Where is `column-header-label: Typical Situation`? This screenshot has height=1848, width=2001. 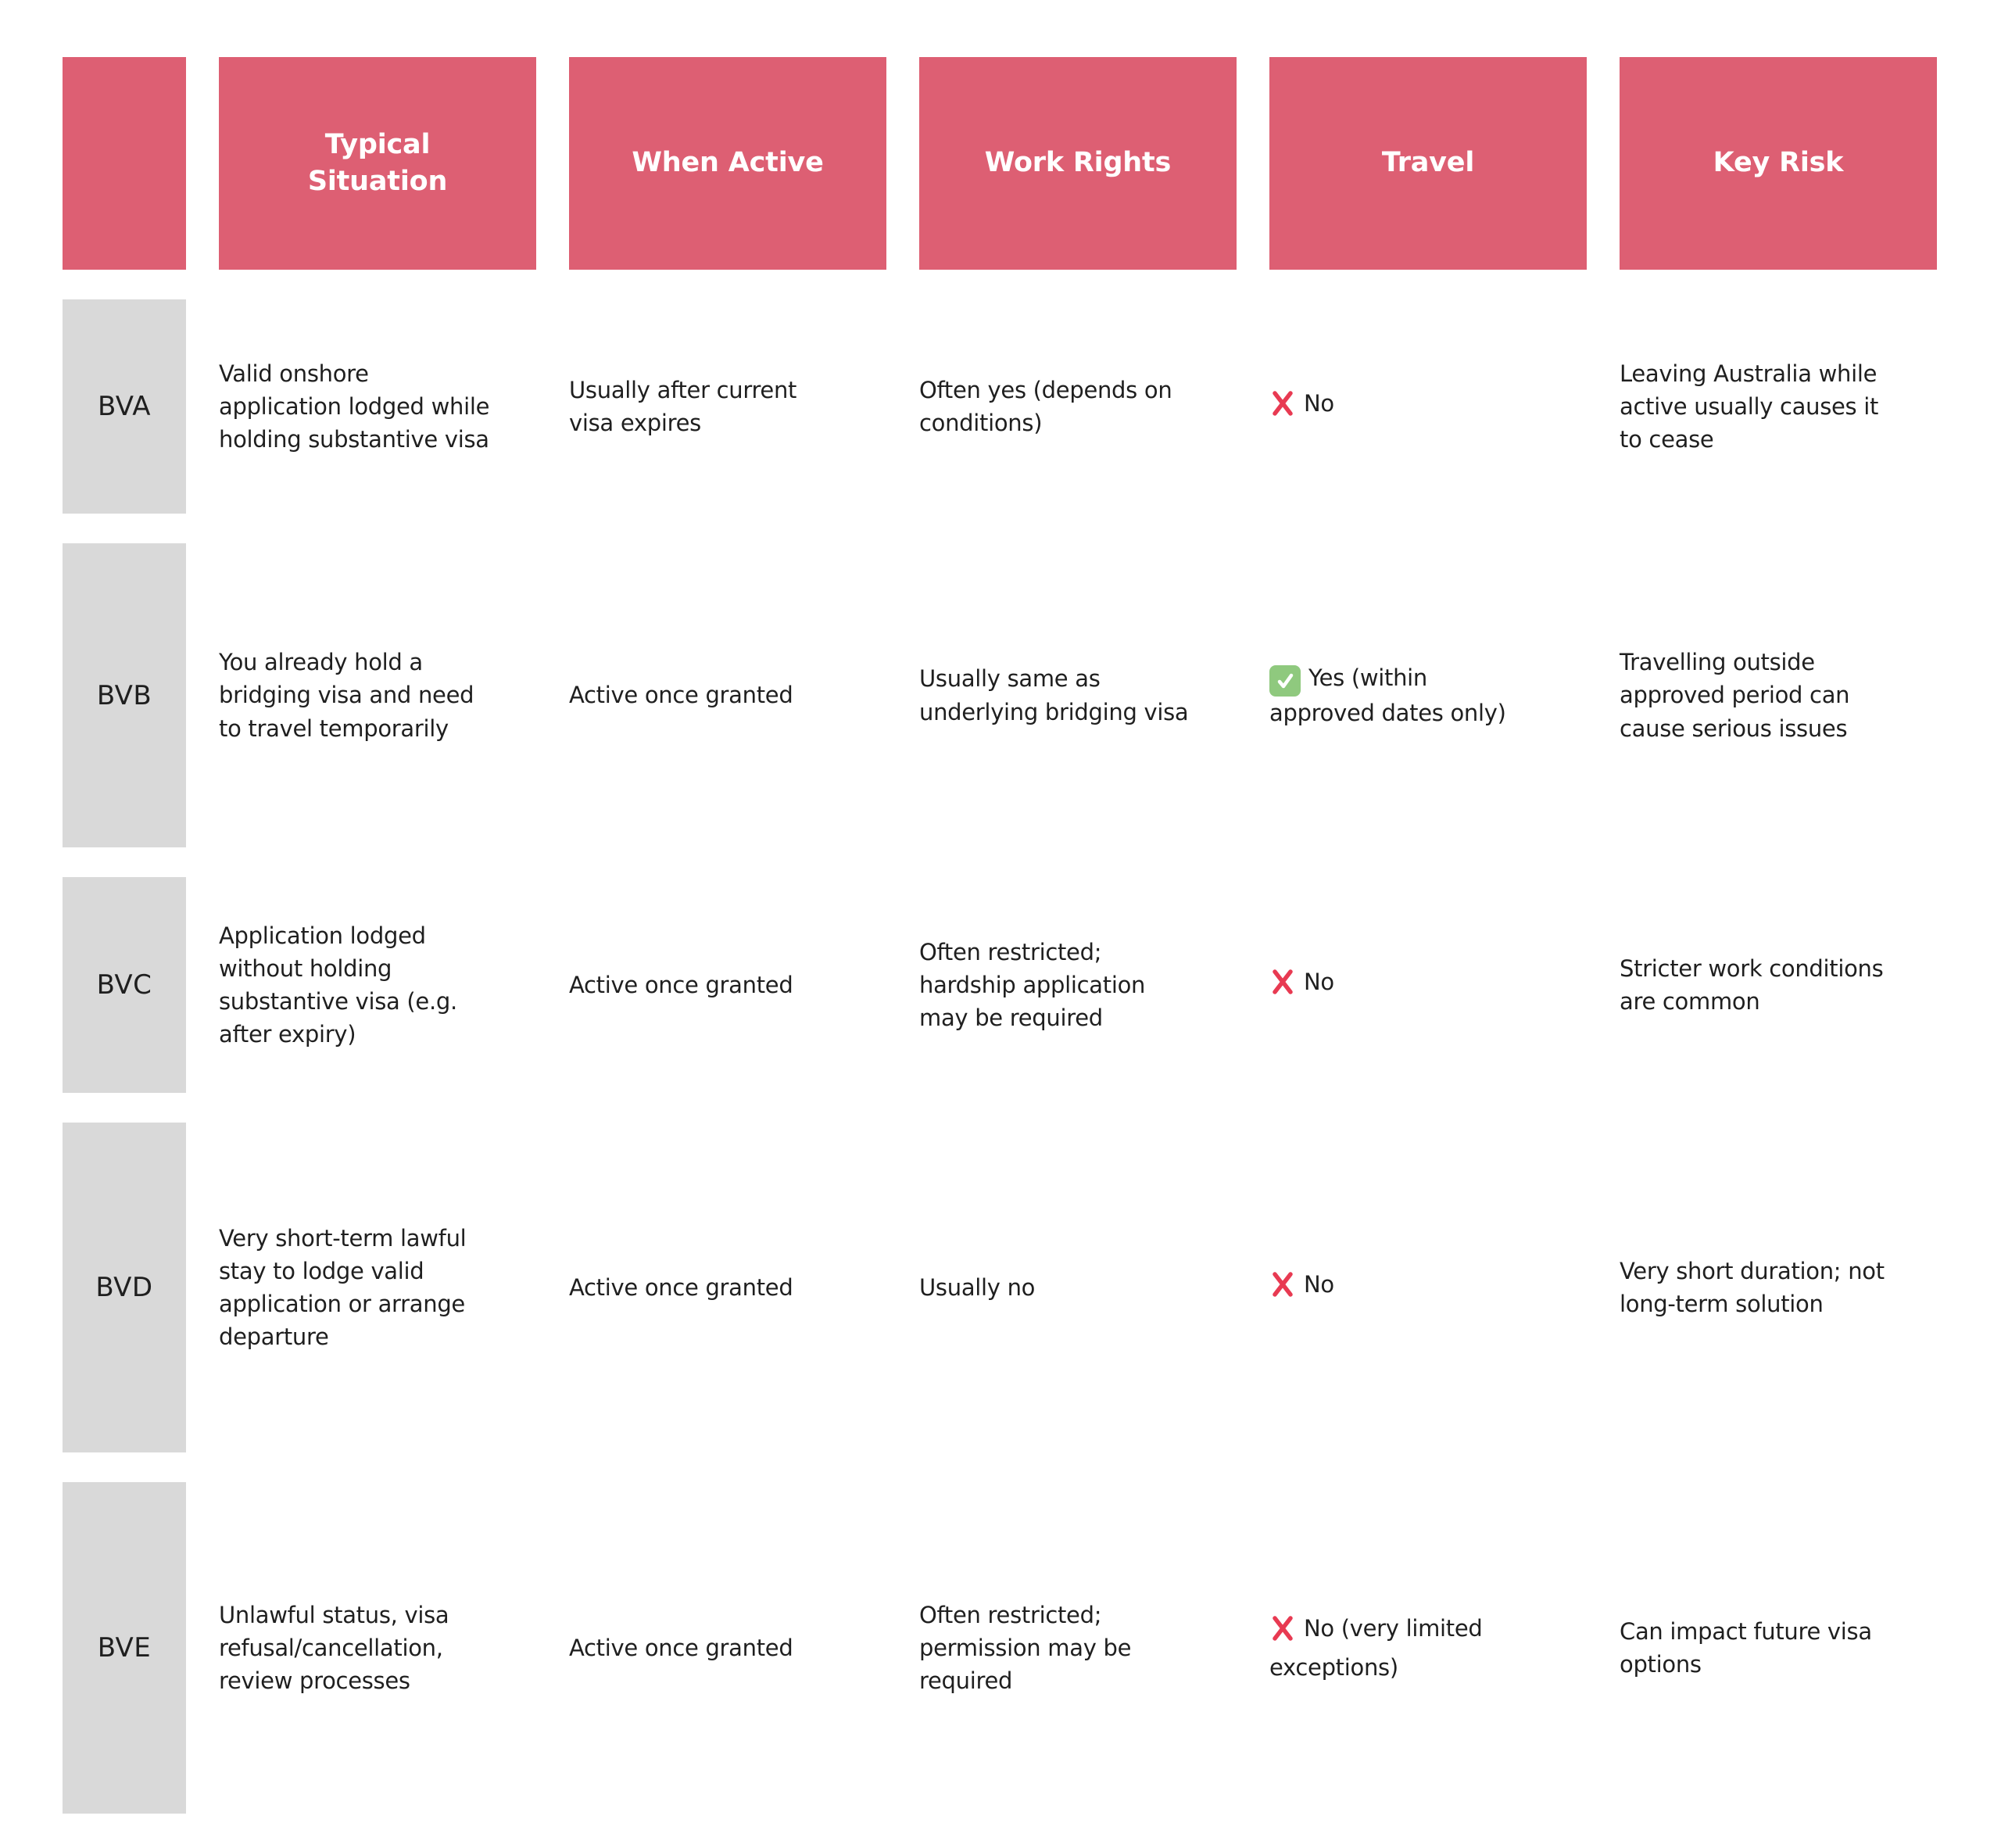 column-header-label: Typical Situation is located at coordinates (377, 162).